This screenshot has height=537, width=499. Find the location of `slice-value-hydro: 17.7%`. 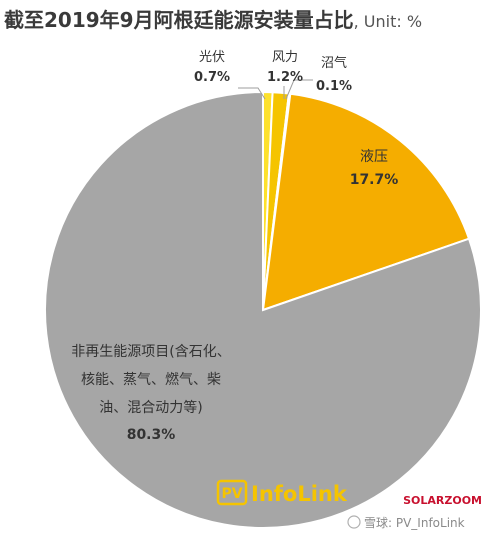

slice-value-hydro: 17.7% is located at coordinates (374, 180).